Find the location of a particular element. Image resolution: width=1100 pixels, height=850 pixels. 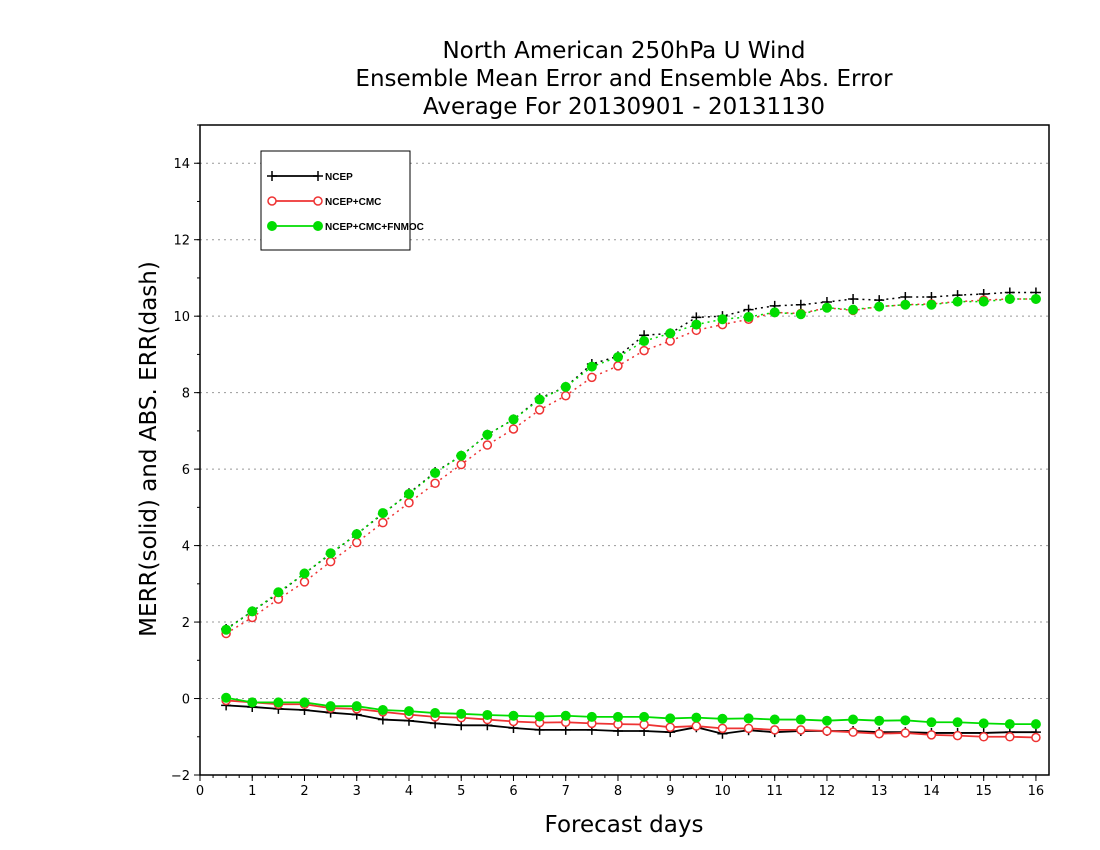

legend-label: NCEP+CMC+FNMOC is located at coordinates (374, 227).